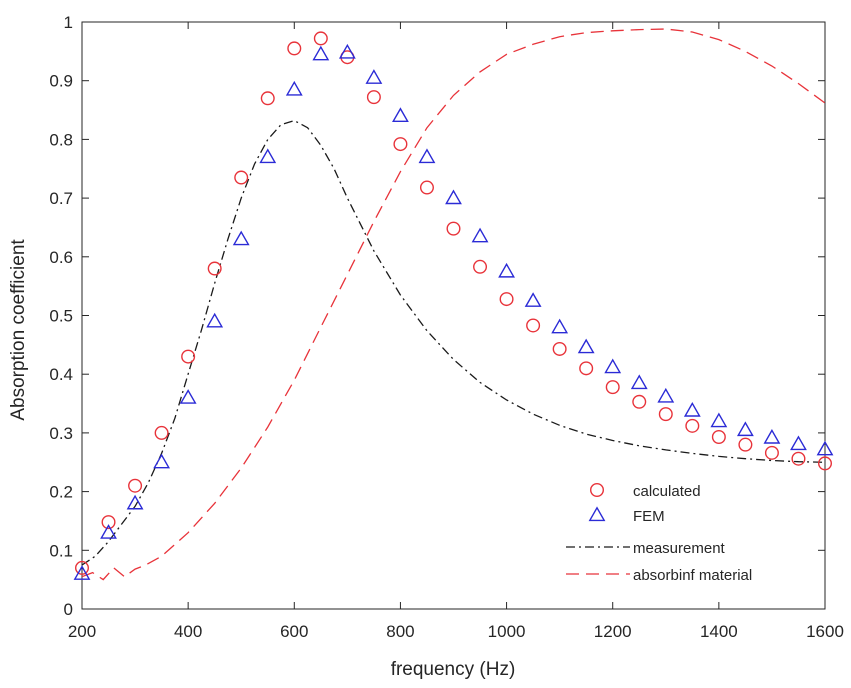  I want to click on y-axis-title: Absorption coefficient, so click(18, 330).